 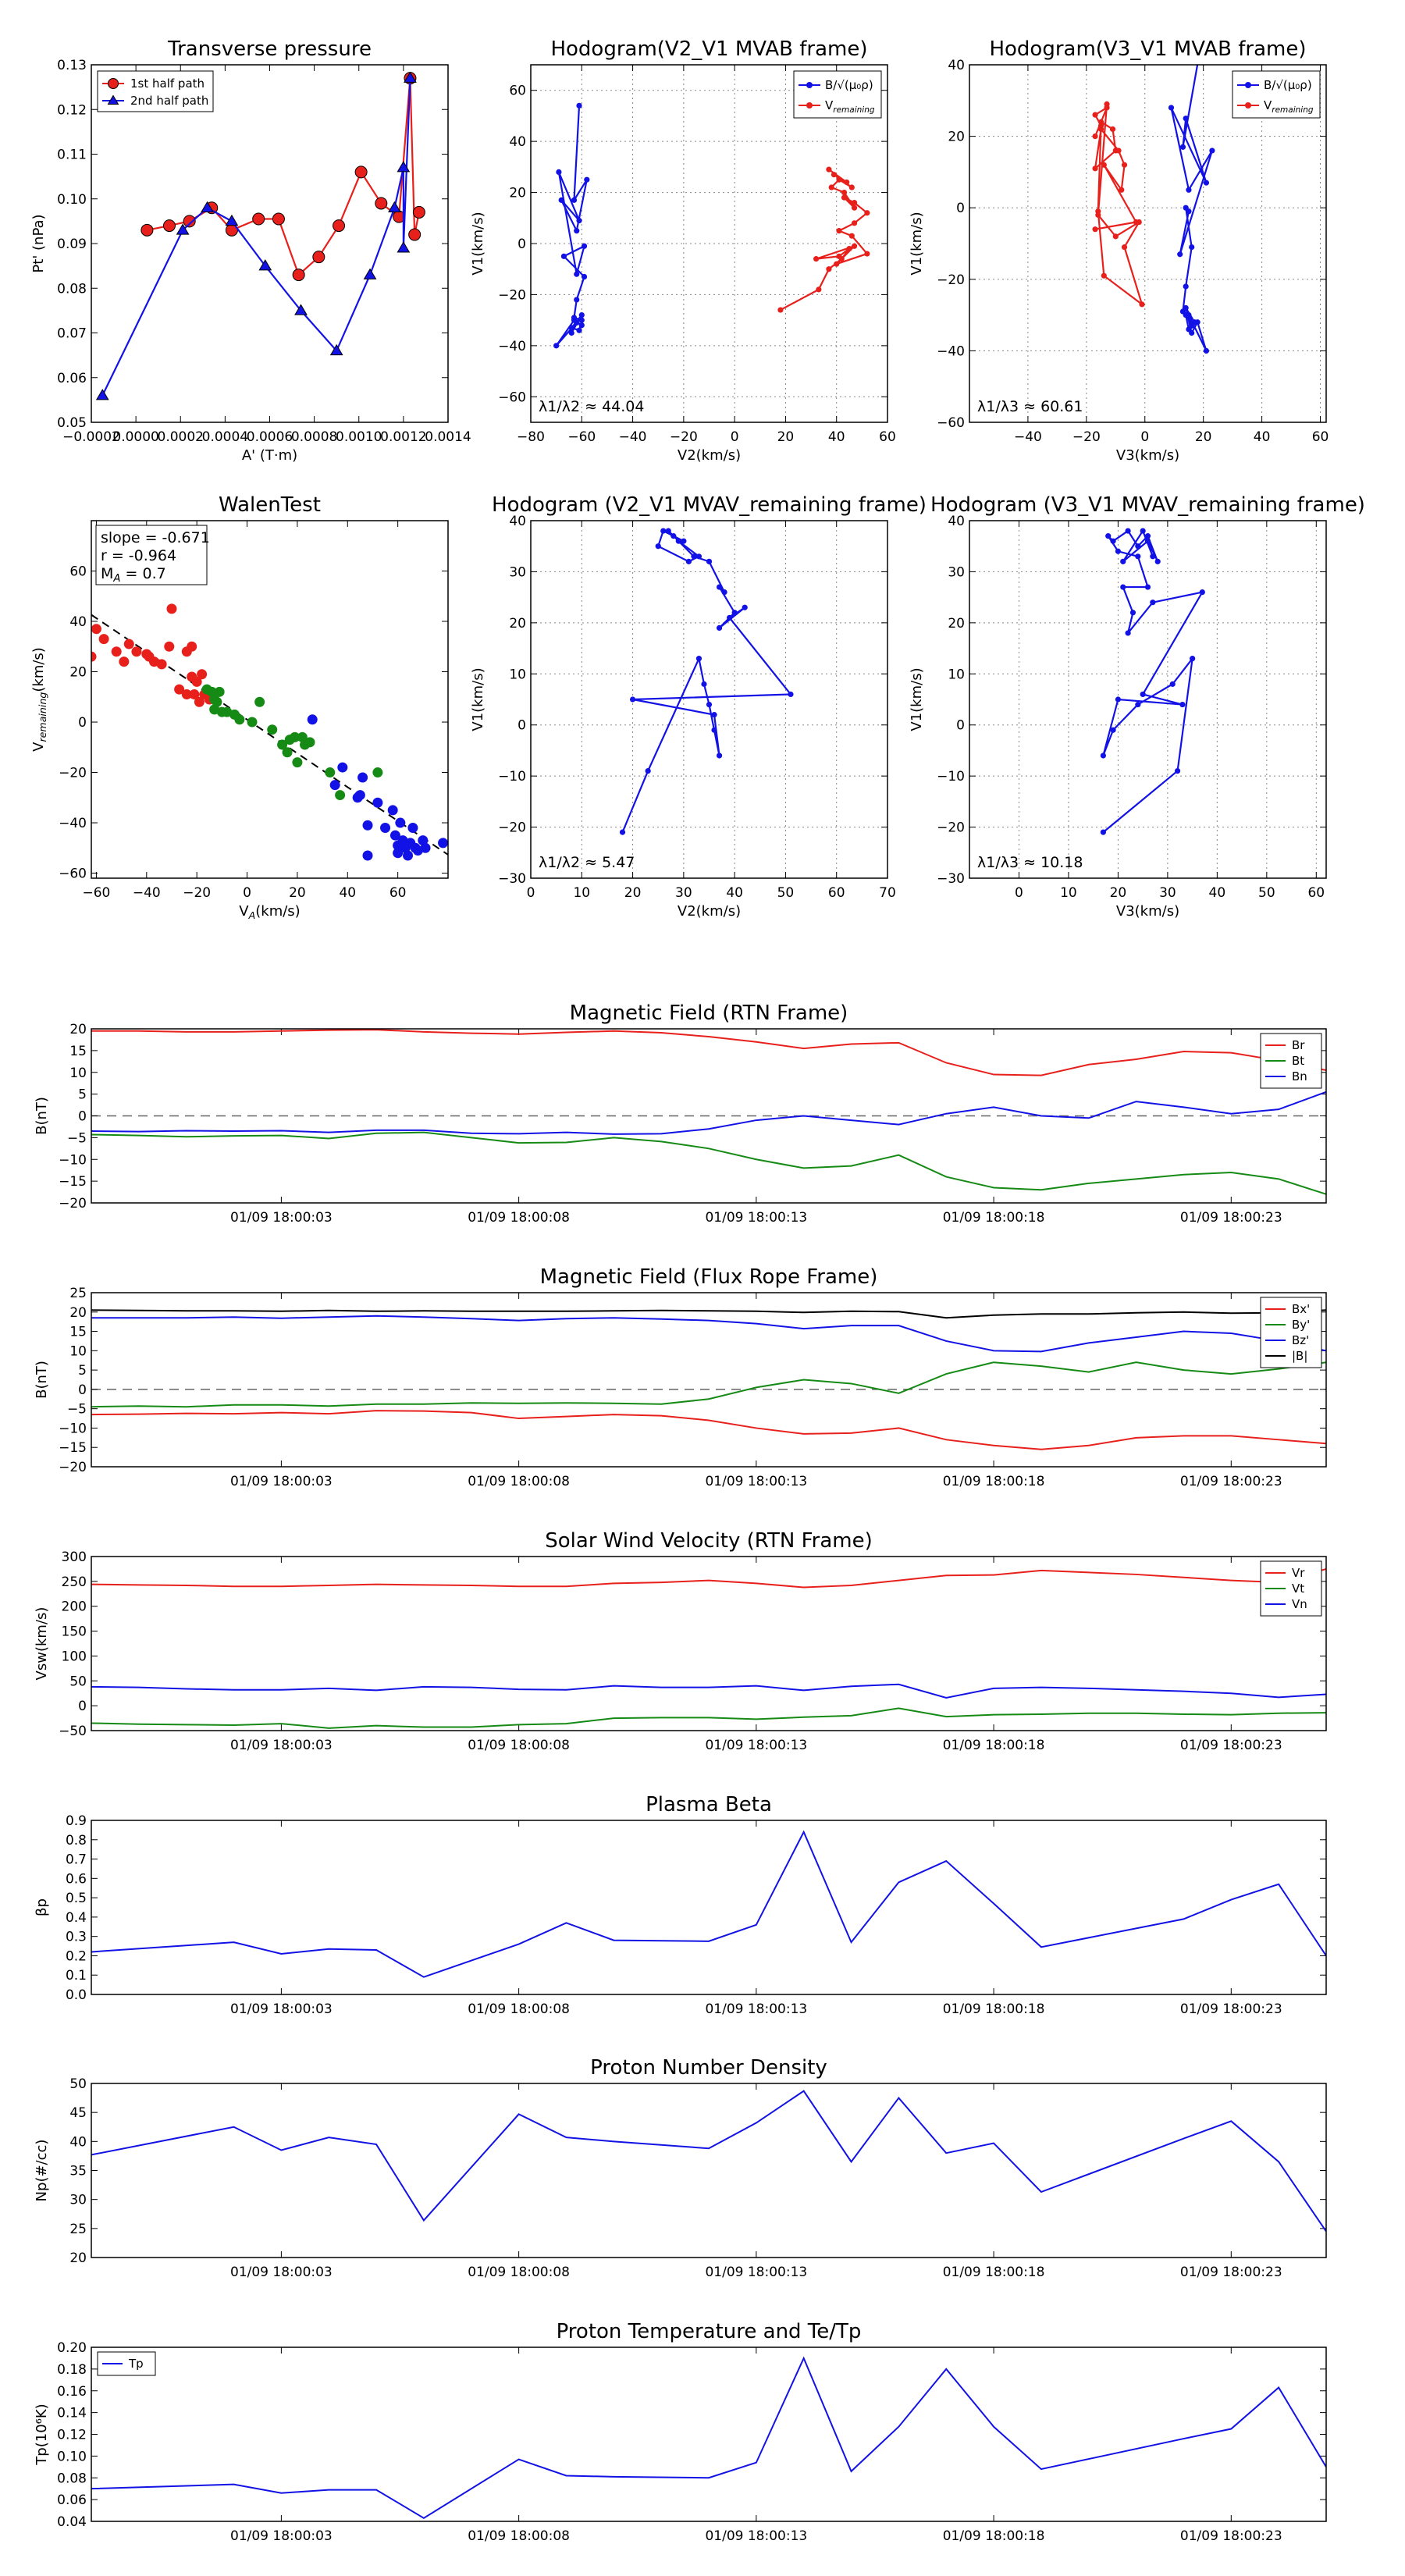 I want to click on hodo2-ytick-label: 0, so click(x=961, y=208).